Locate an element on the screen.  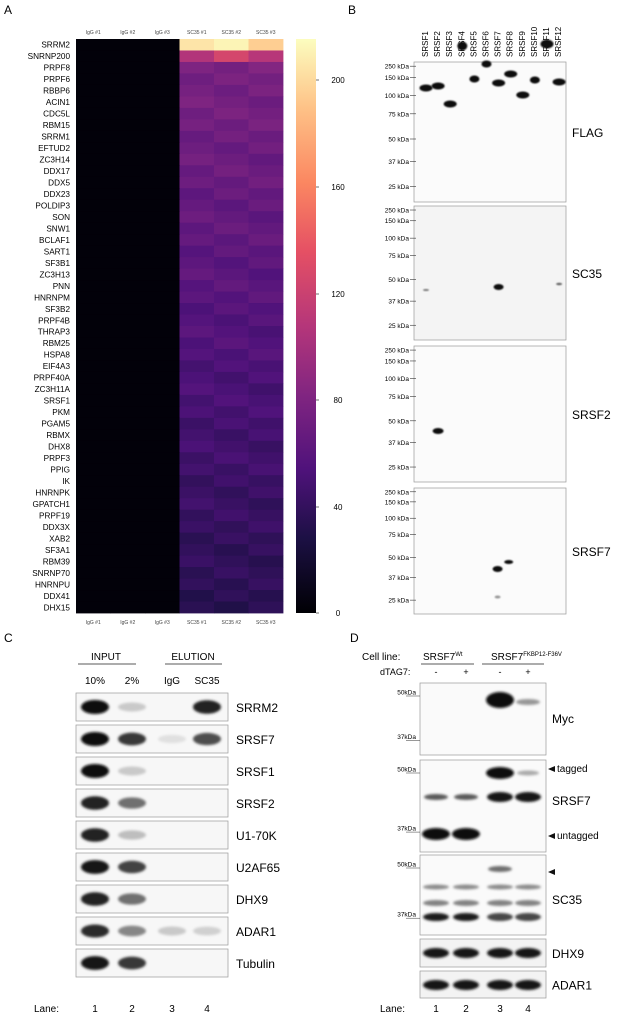
dtag-value: - is located at coordinates (436, 672).